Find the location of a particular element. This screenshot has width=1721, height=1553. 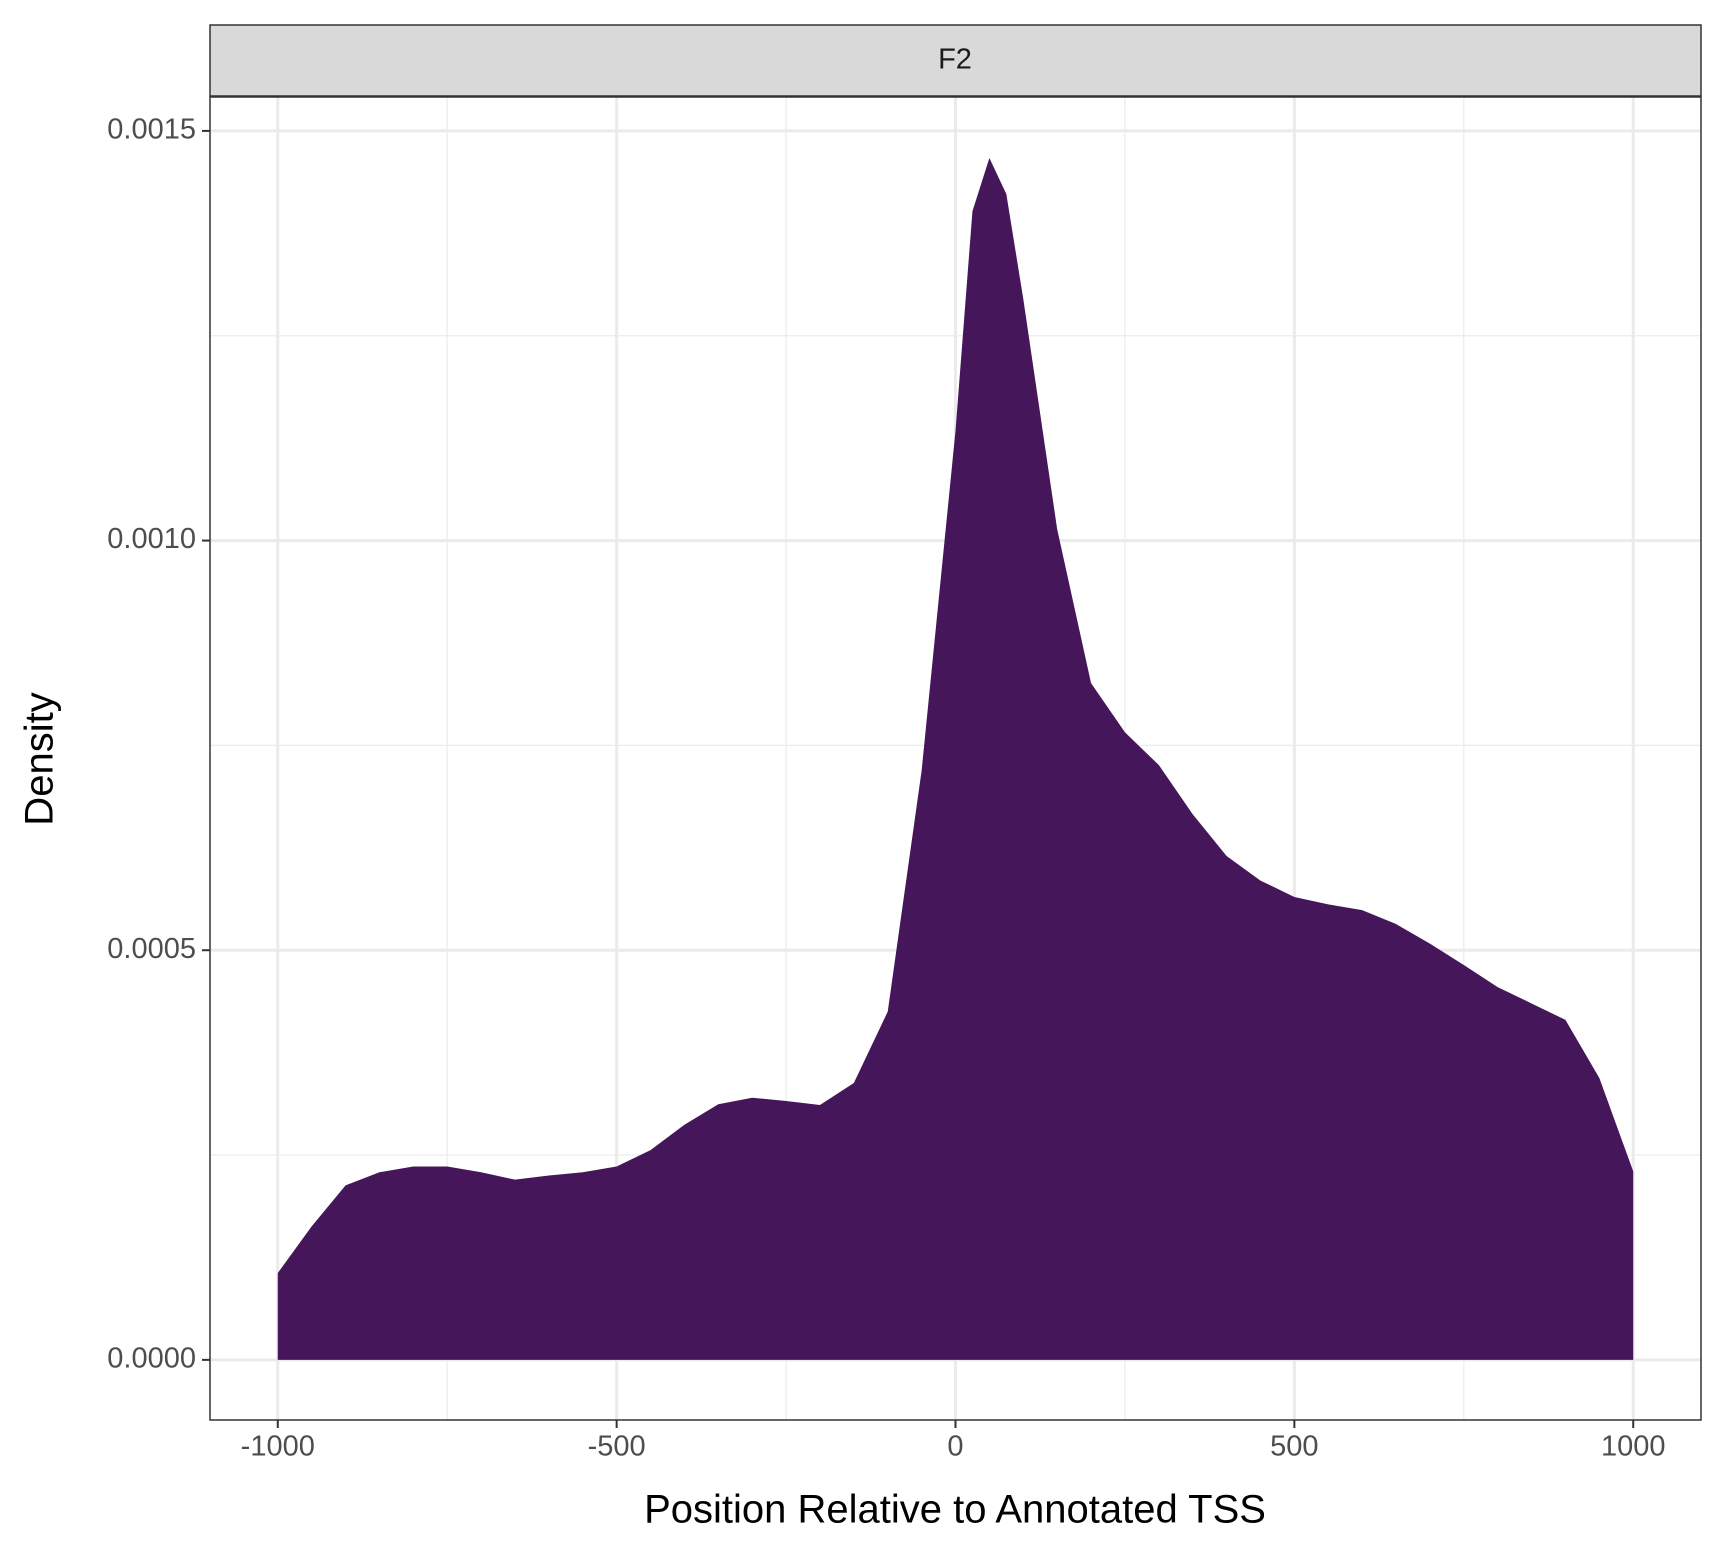

x-tick-label: -500 is located at coordinates (617, 1447).